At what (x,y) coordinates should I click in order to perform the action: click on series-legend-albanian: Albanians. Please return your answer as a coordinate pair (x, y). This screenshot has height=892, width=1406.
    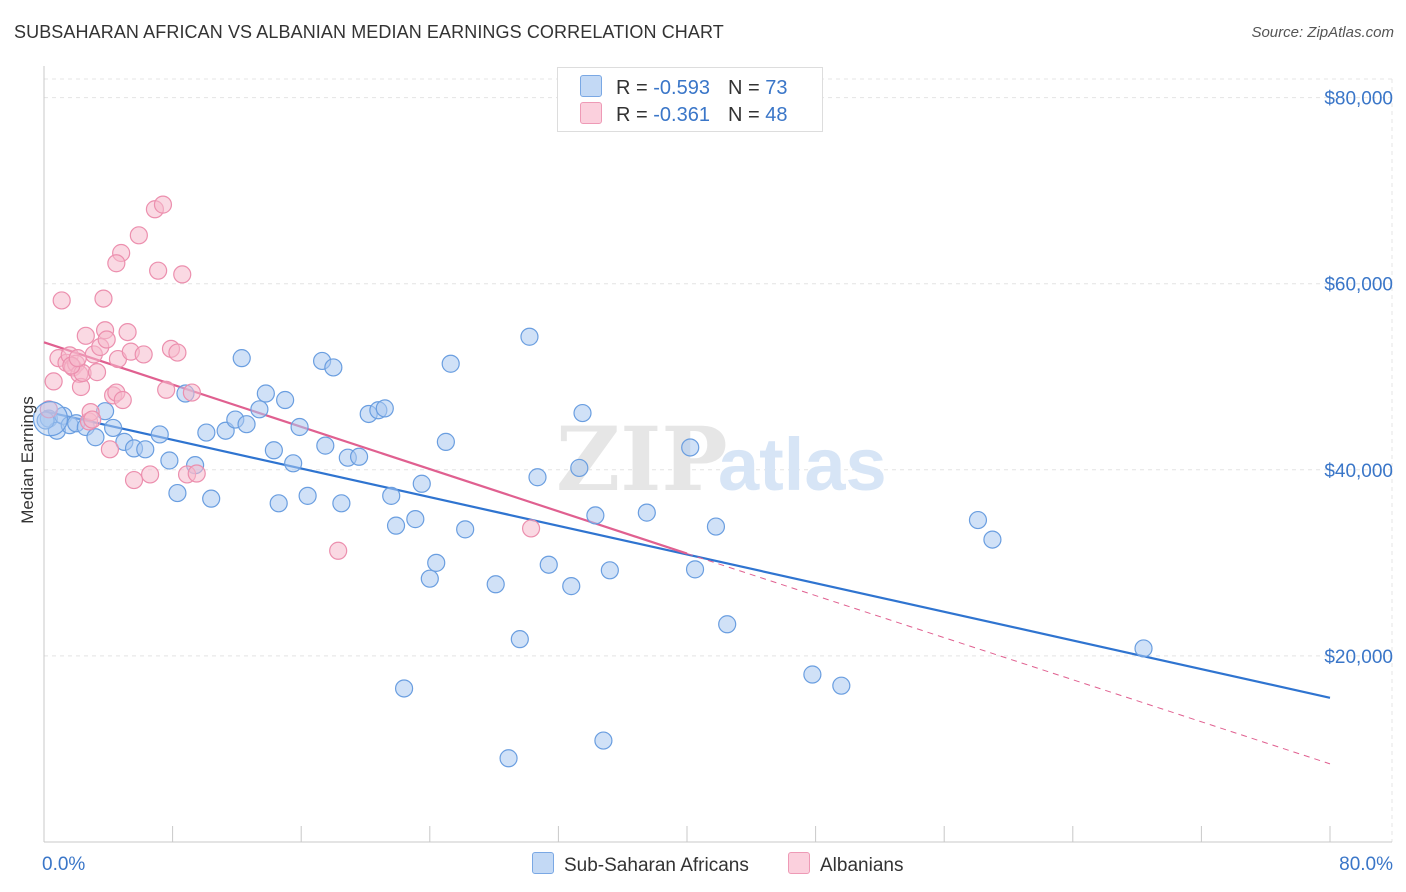
    Looking at the image, I should click on (845, 864).